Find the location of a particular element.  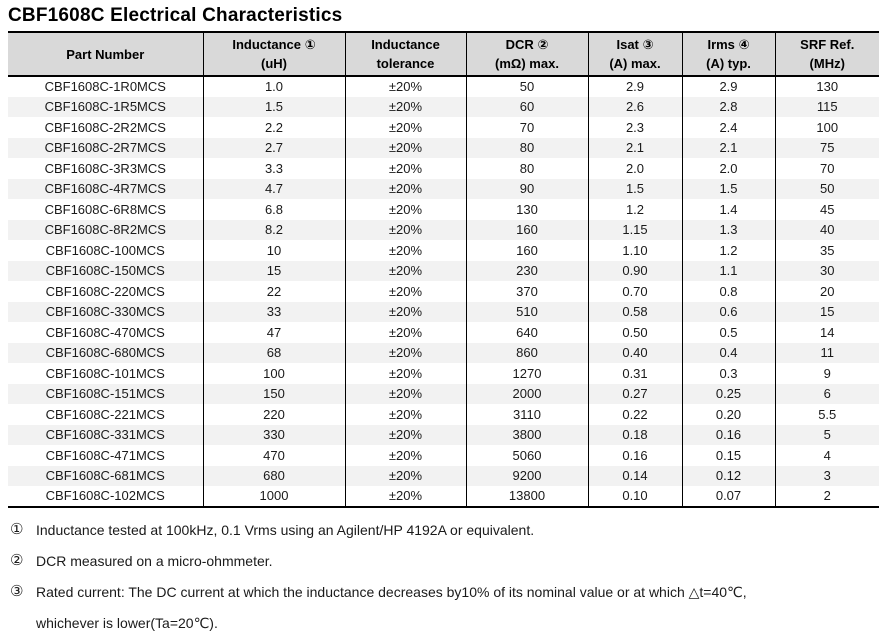

dcr-cell: 860 is located at coordinates (526, 352).